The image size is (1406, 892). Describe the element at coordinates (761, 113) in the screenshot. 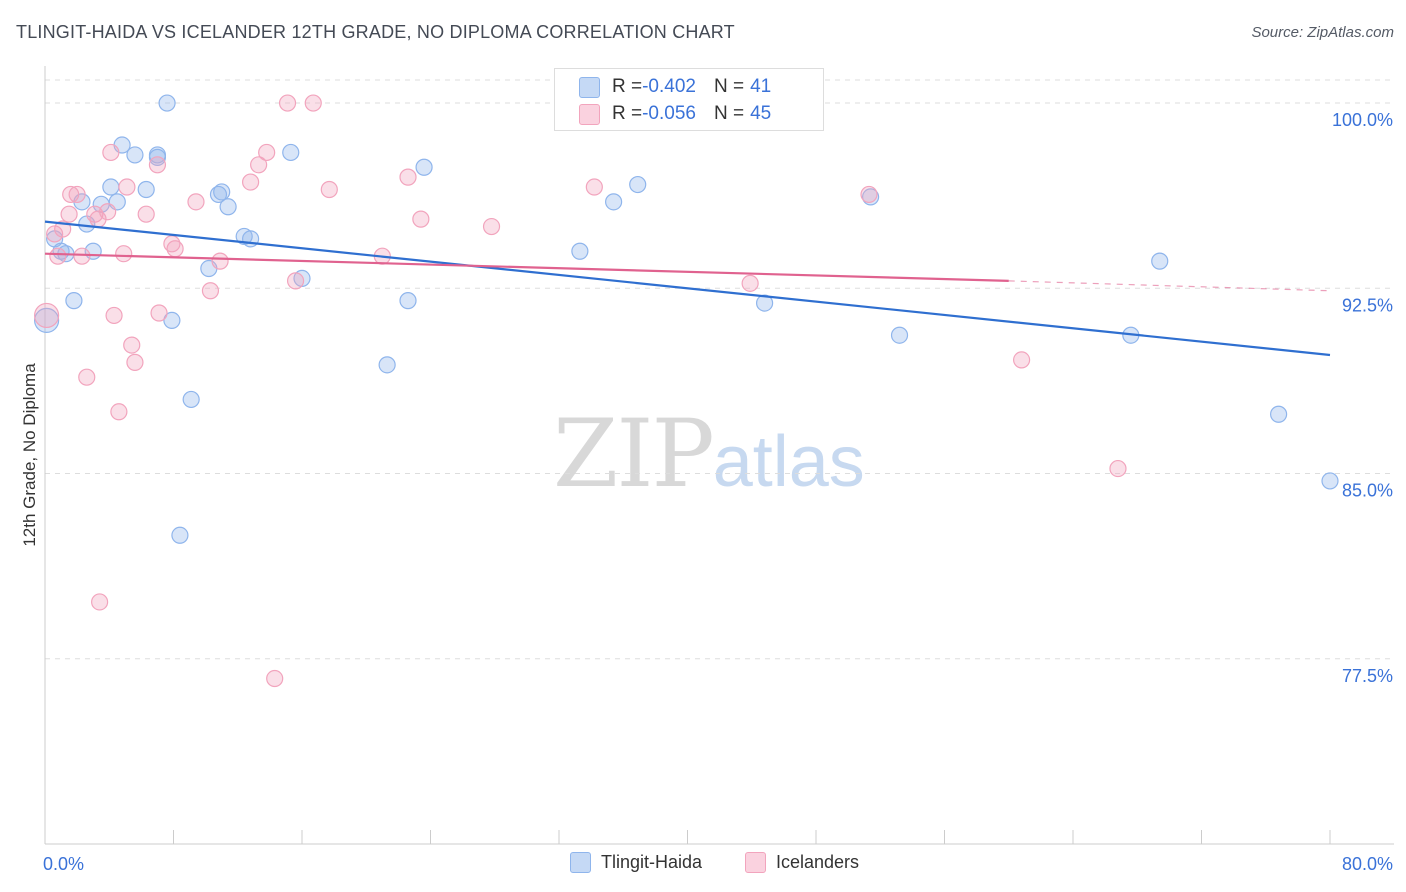

I see `legend-n-value: 45` at that location.